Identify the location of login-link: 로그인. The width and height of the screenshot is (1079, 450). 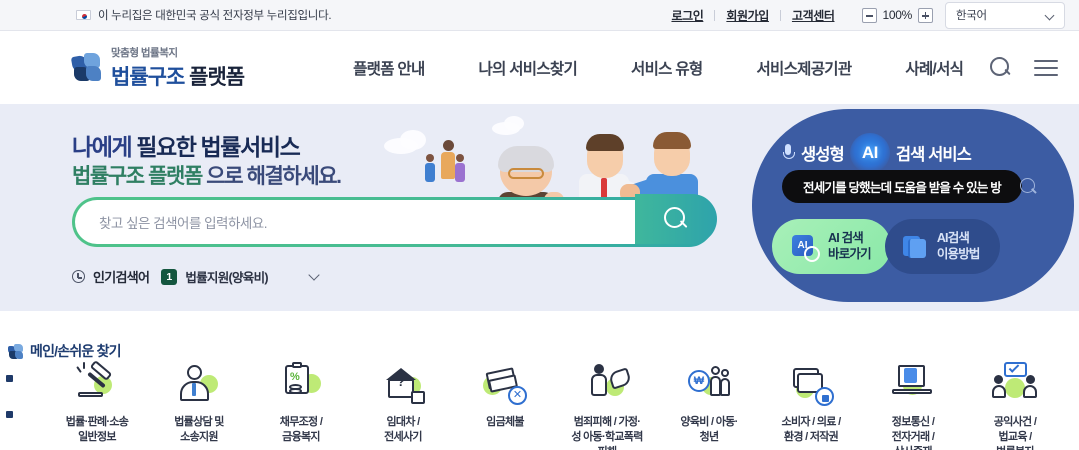
(687, 15).